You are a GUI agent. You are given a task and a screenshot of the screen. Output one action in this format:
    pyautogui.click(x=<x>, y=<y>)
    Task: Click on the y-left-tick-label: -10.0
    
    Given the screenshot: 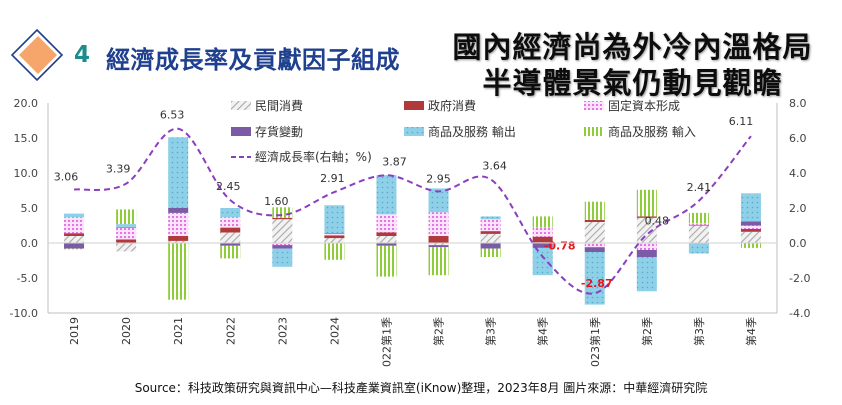 What is the action you would take?
    pyautogui.click(x=24, y=313)
    